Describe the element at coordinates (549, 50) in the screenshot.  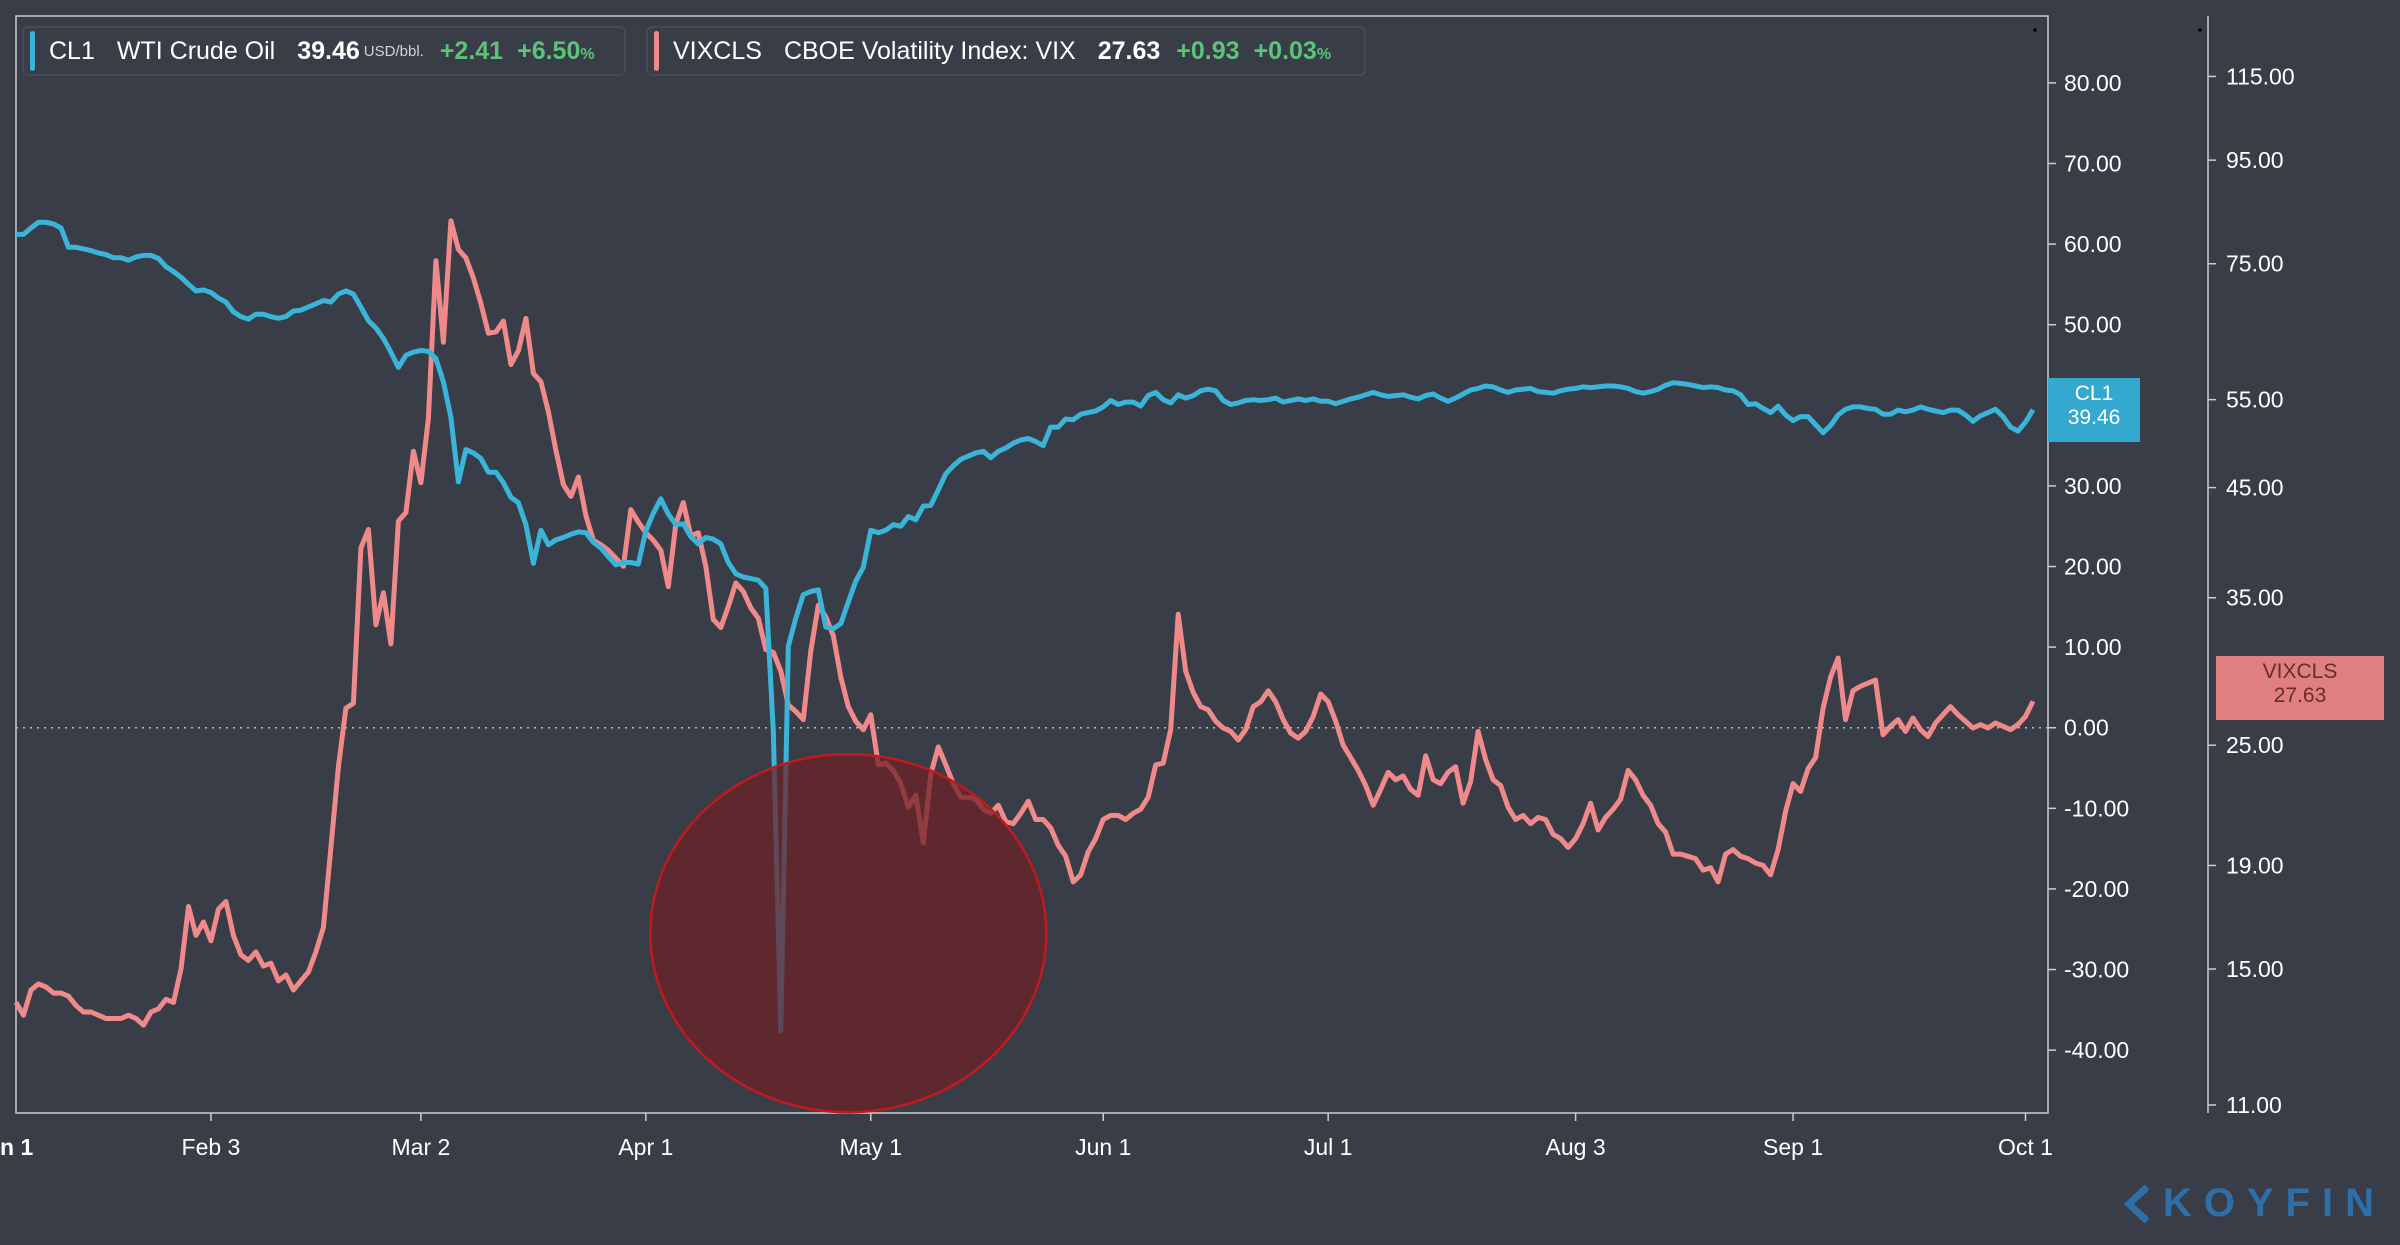
I see `legend-cl1-change-pct-value: +6.50` at that location.